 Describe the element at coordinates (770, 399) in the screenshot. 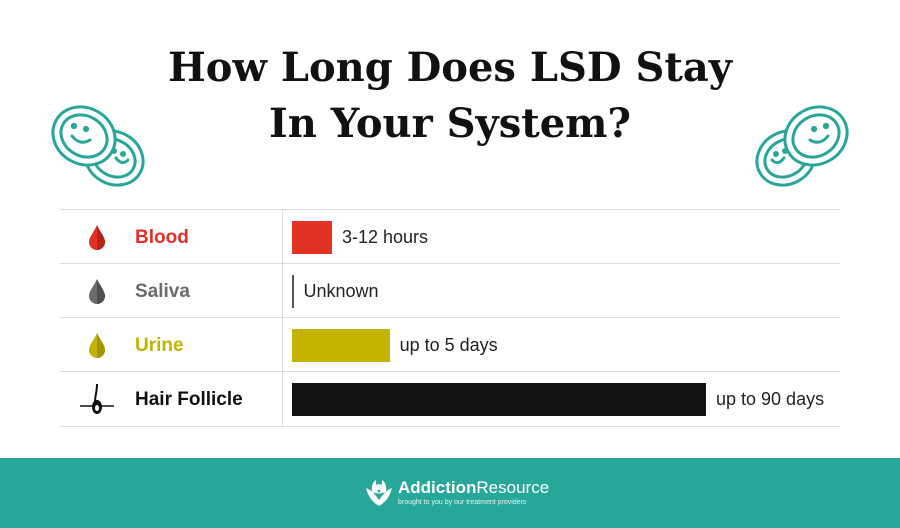

I see `bar-value-label: up to 90 days` at that location.